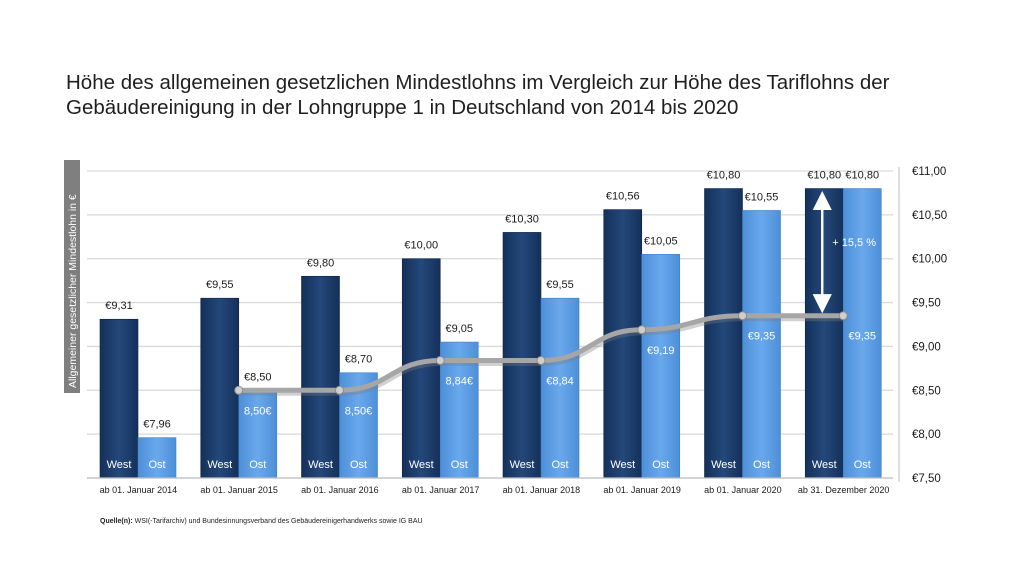  I want to click on y-tick-label: €8,00, so click(926, 435).